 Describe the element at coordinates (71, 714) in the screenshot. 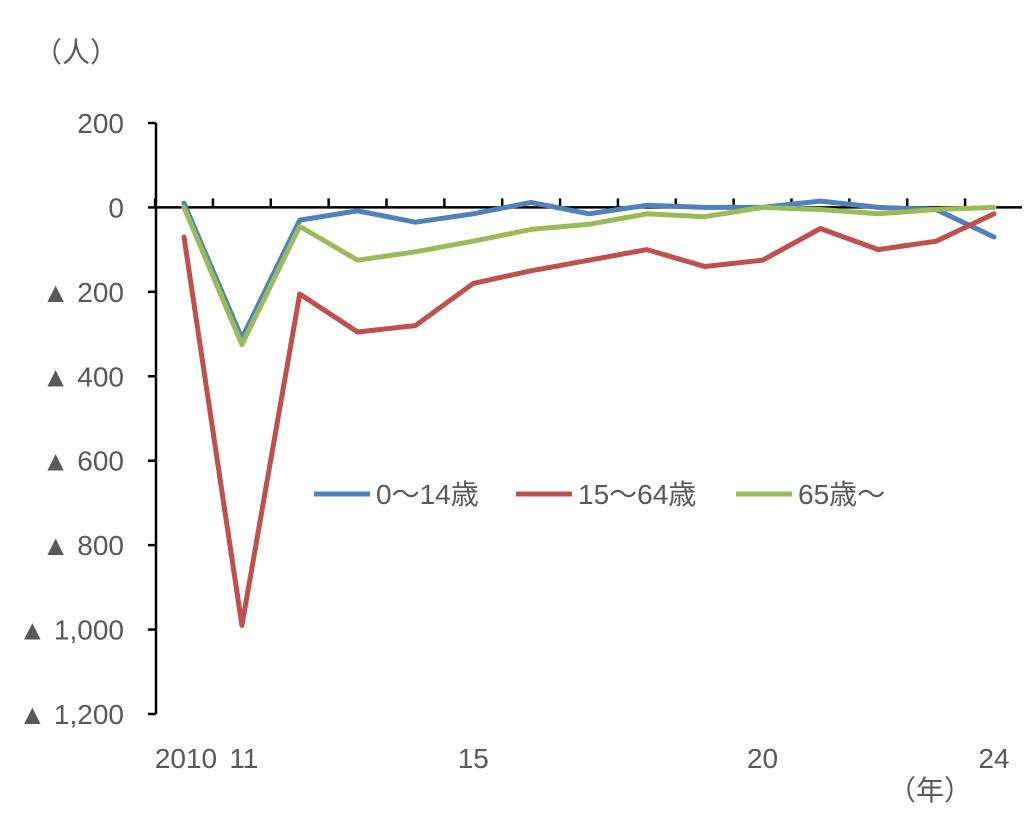

I see `y-tick-label: ▲ 1,200` at that location.